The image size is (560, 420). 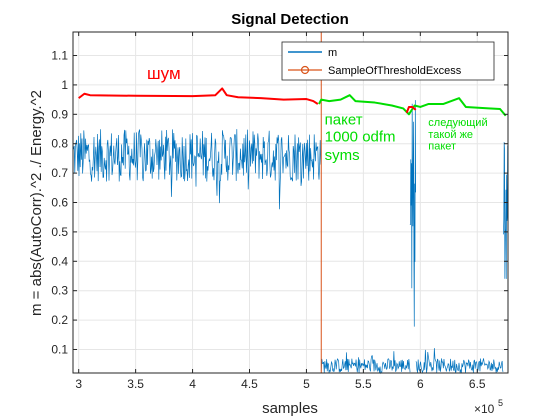 What do you see at coordinates (450, 135) in the screenshot?
I see `annotation-text: такой же` at bounding box center [450, 135].